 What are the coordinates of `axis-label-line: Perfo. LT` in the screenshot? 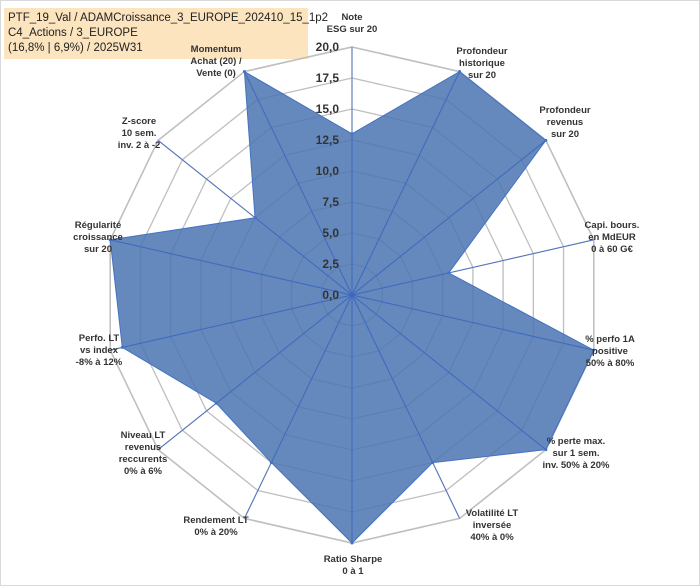 It's located at (99, 338).